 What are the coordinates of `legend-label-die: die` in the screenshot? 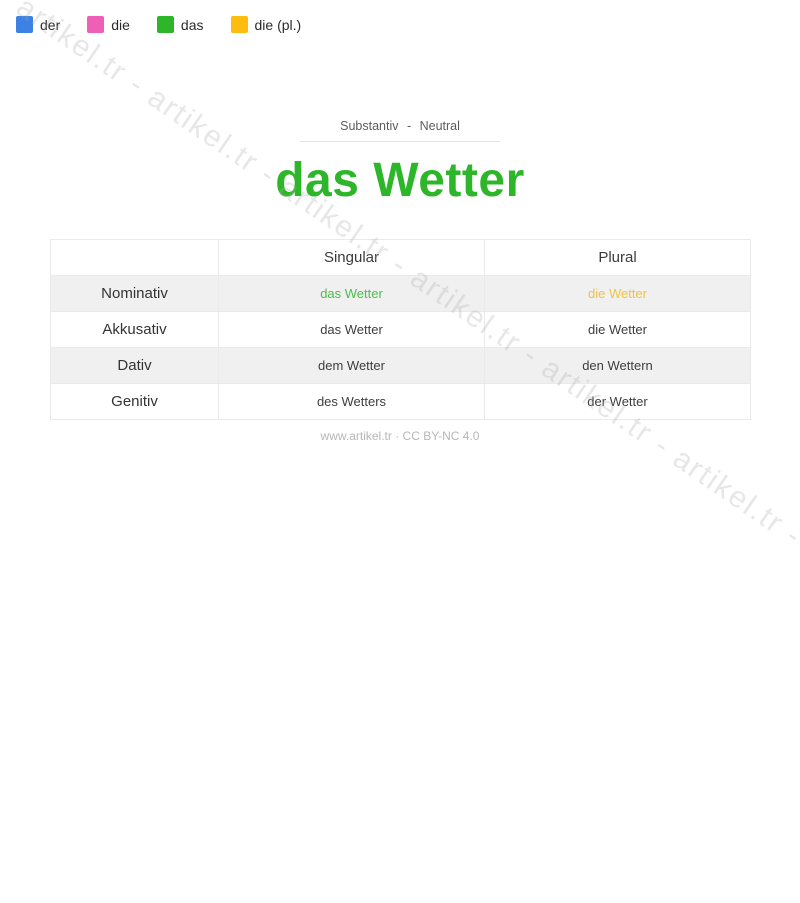 It's located at (120, 24).